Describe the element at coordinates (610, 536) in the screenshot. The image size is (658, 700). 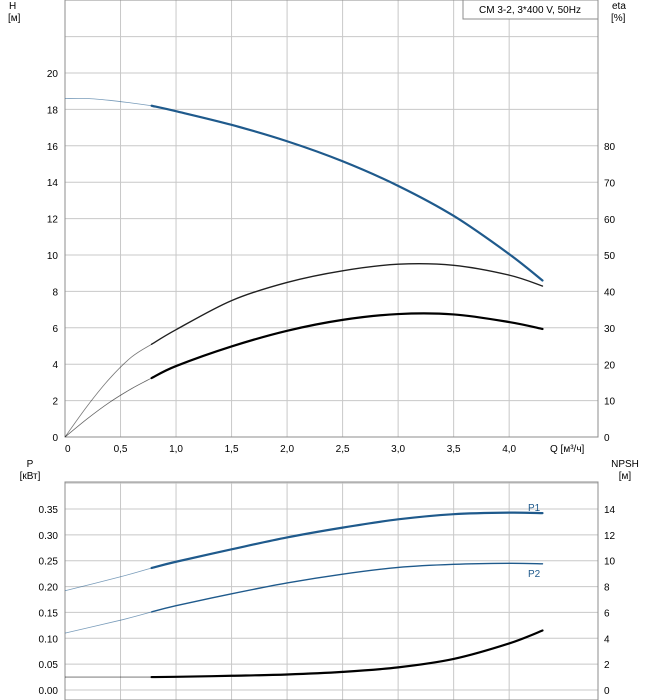
I see `npsh-tick-label: 12` at that location.